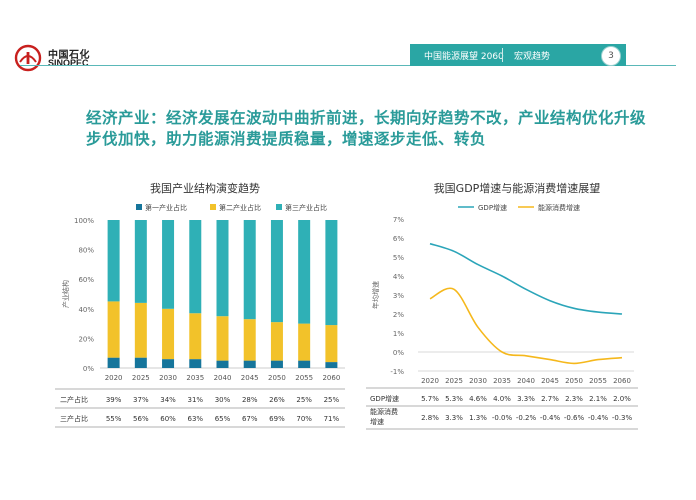 The width and height of the screenshot is (696, 500). What do you see at coordinates (304, 378) in the screenshot?
I see `x-tick-label: 2055` at bounding box center [304, 378].